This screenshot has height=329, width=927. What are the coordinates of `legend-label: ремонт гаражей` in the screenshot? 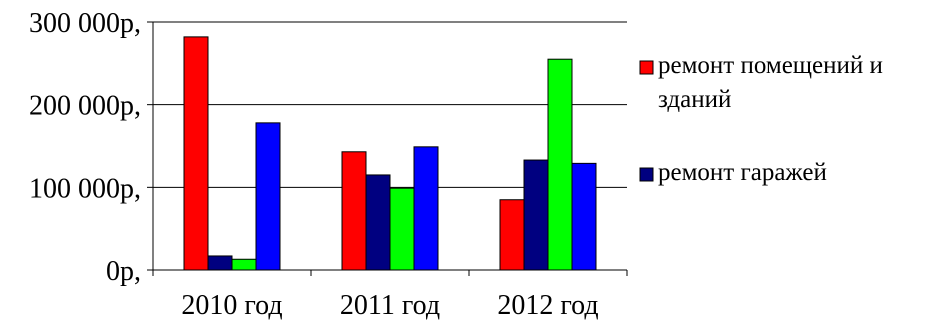 It's located at (742, 172).